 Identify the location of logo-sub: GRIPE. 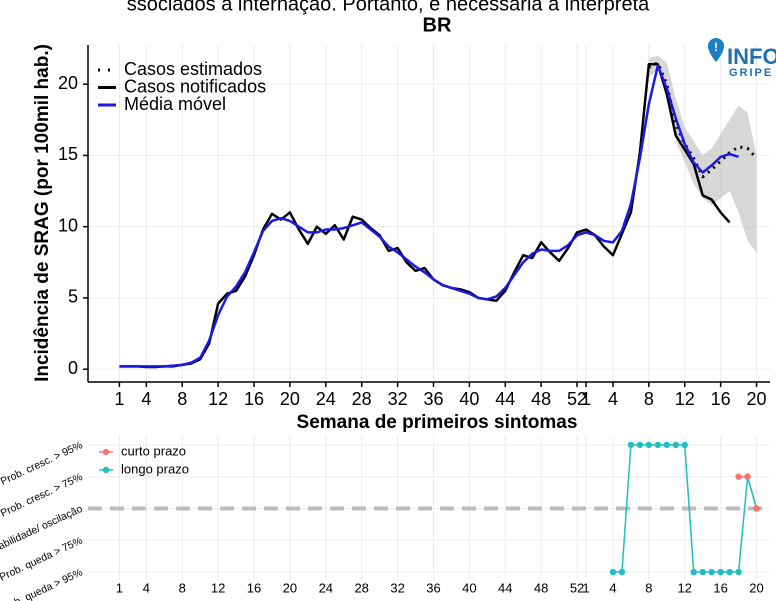
(751, 73).